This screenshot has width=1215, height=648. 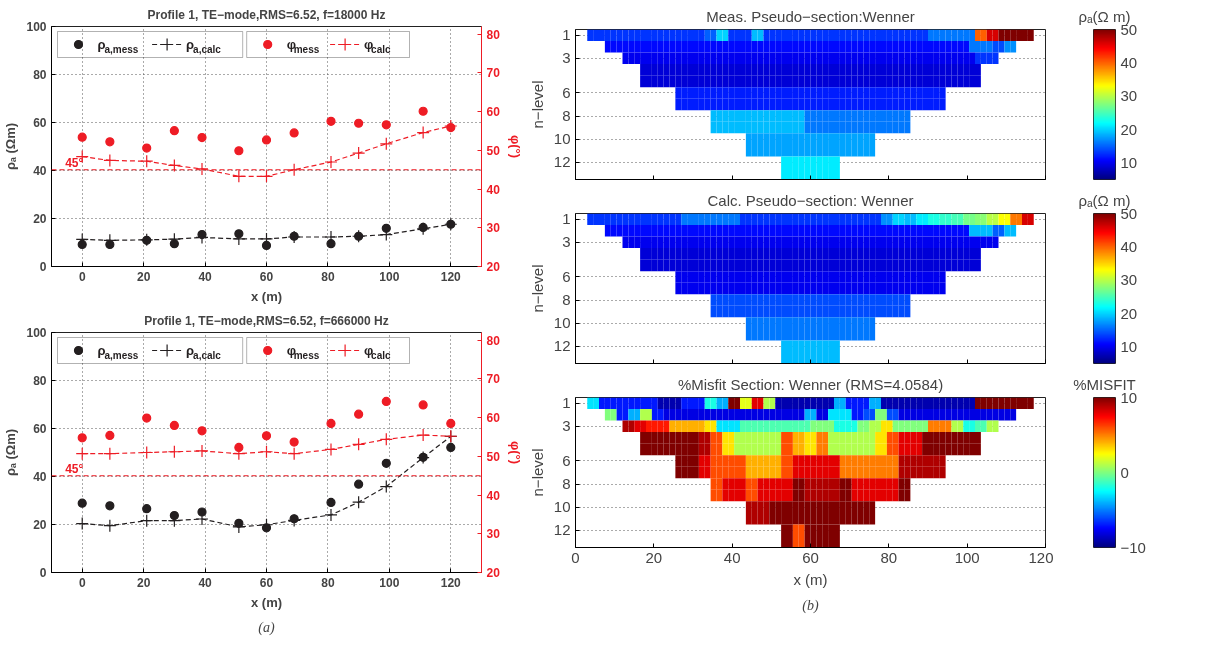 What do you see at coordinates (810, 16) in the screenshot?
I see `chart-title: Meas. Pseudo−section:Wenner` at bounding box center [810, 16].